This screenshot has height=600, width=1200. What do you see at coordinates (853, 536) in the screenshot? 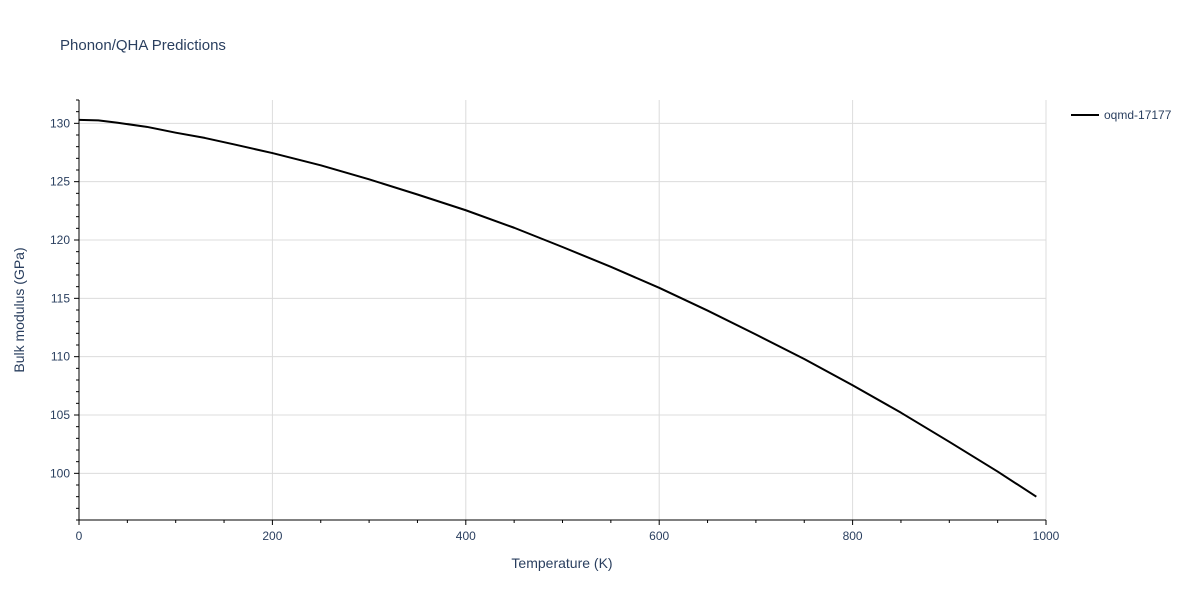
I see `x-tick-label: 800` at bounding box center [853, 536].